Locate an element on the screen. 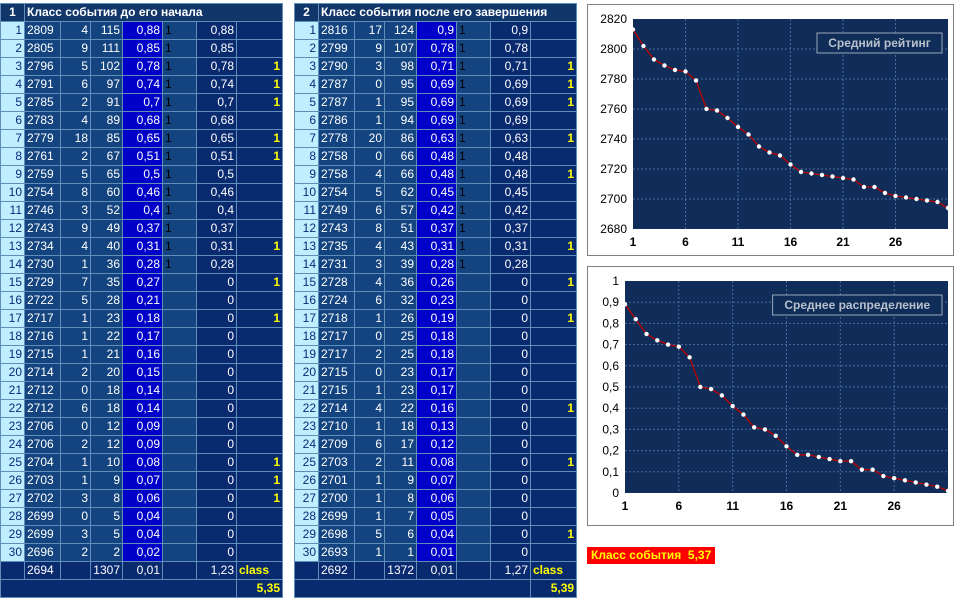  sum-cell: 17 is located at coordinates (400, 444).